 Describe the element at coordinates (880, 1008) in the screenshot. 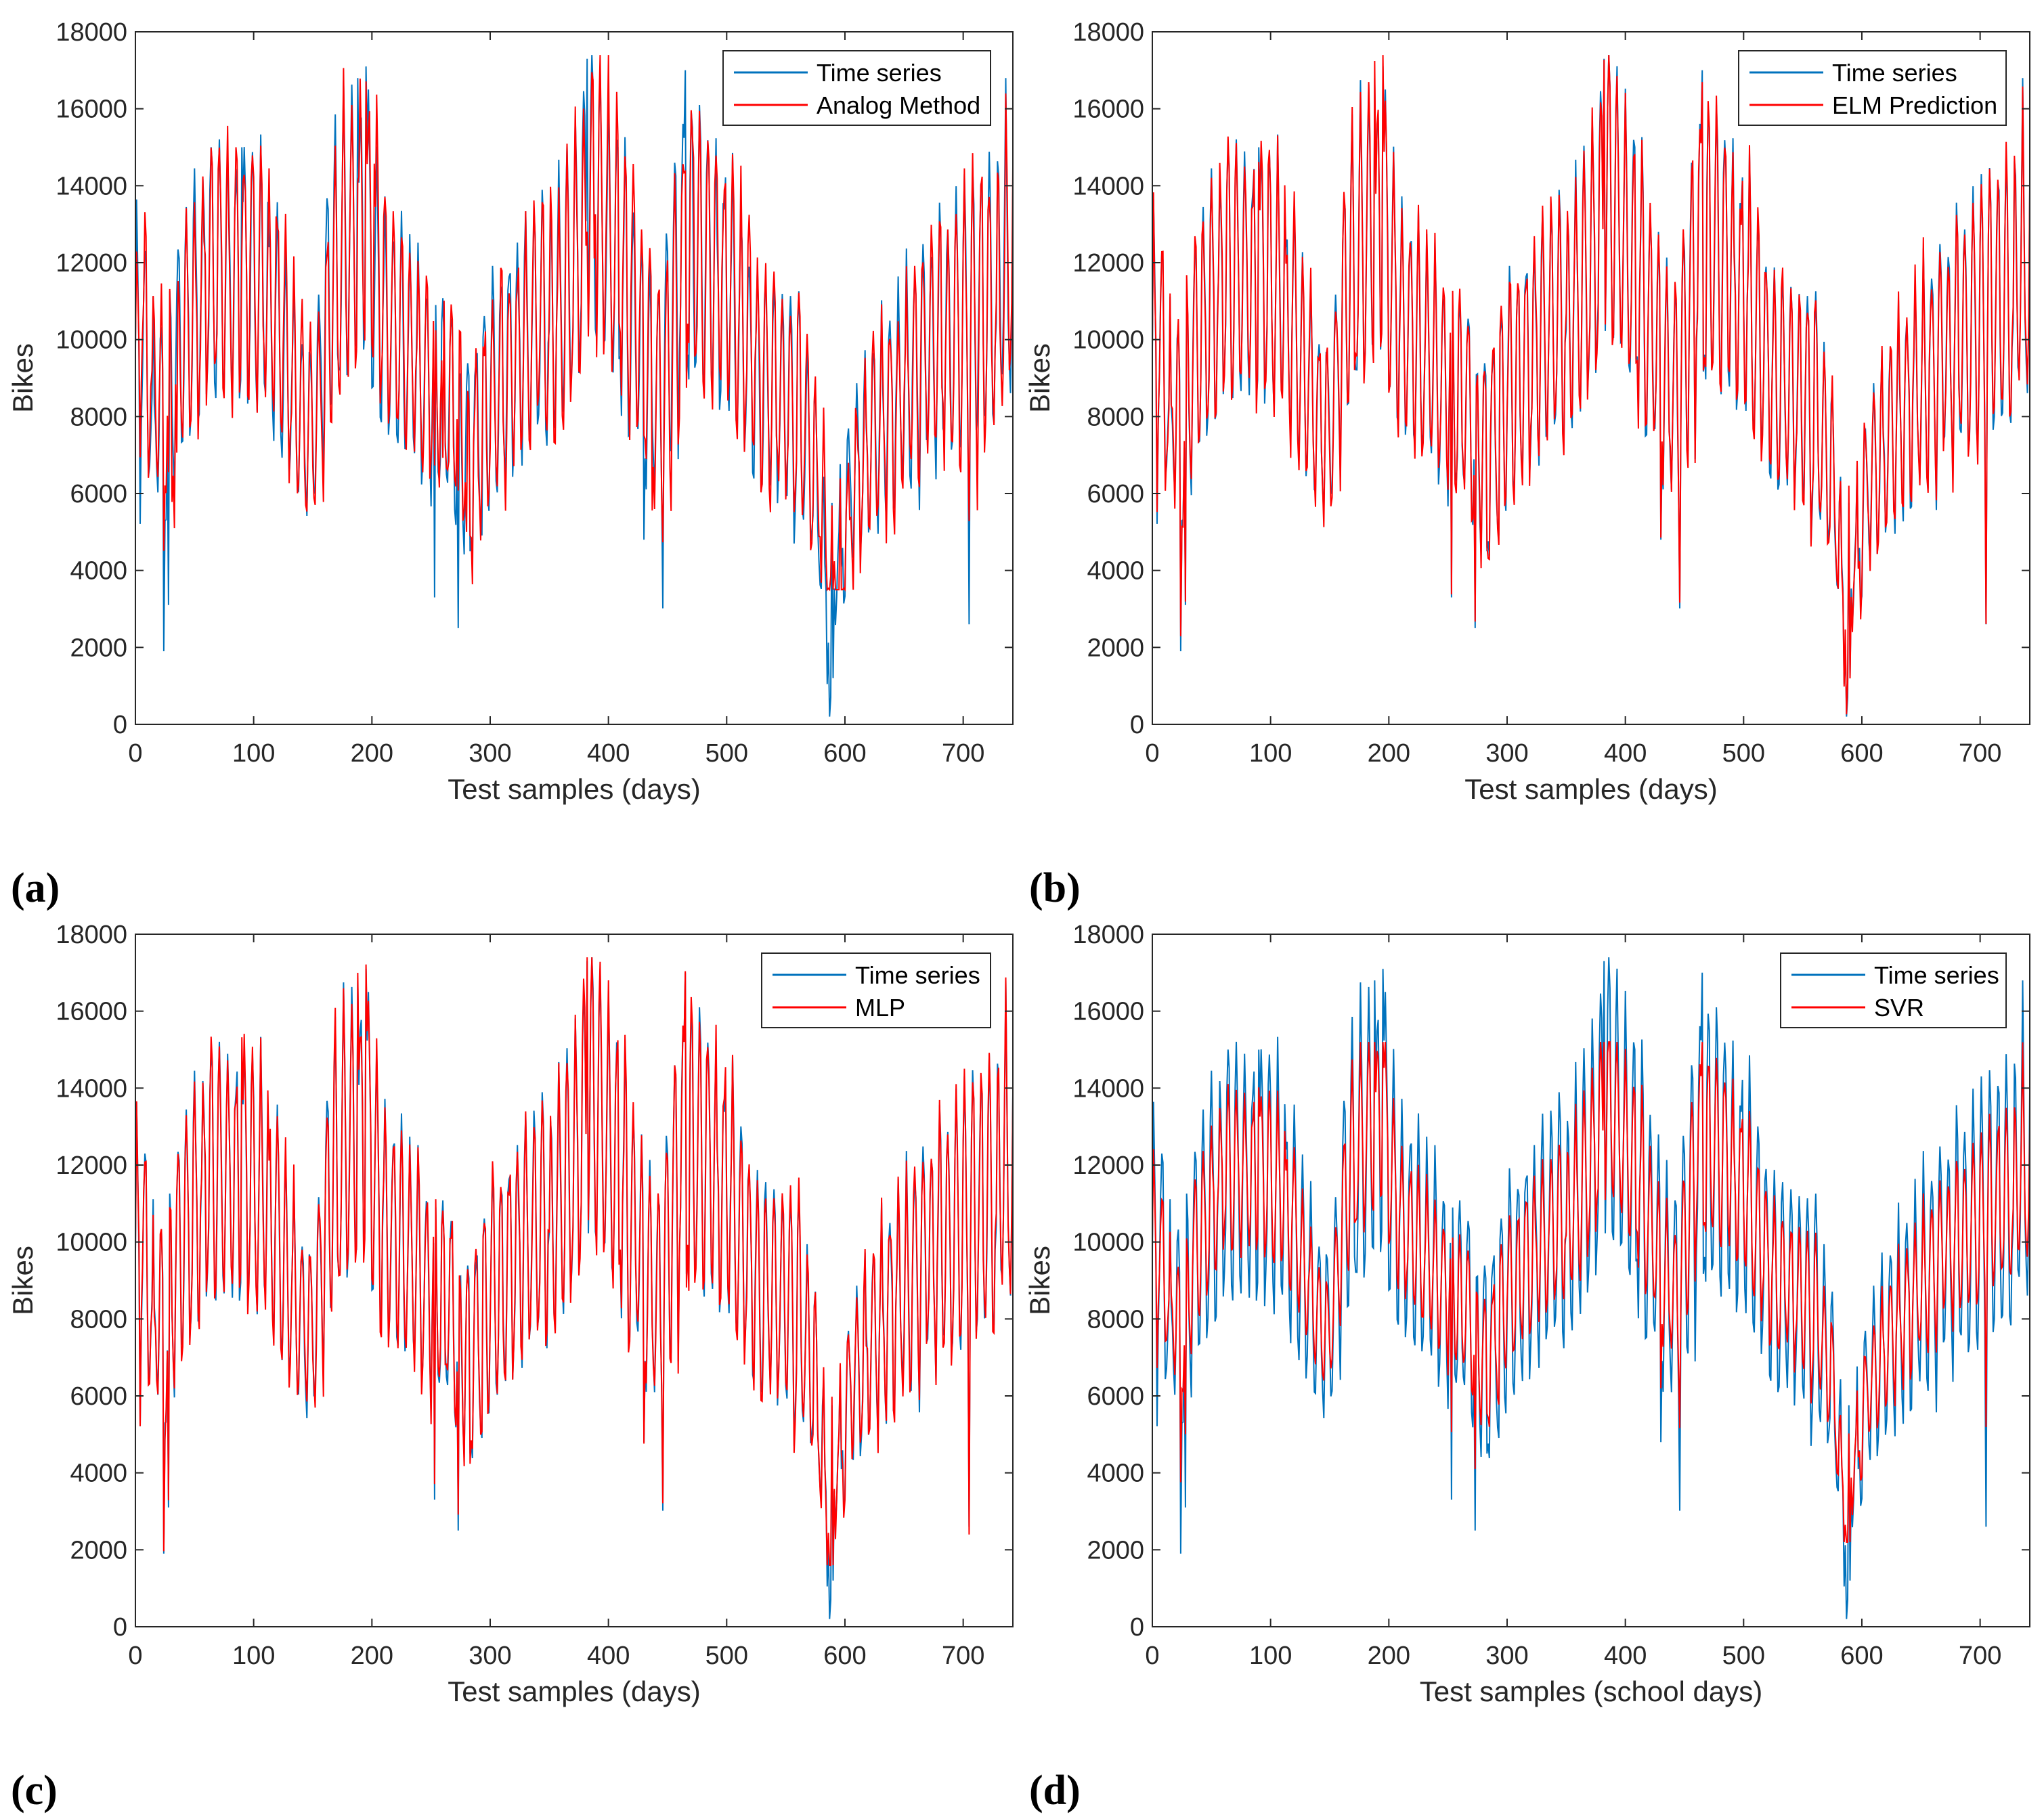

I see `legend-label: MLP` at that location.